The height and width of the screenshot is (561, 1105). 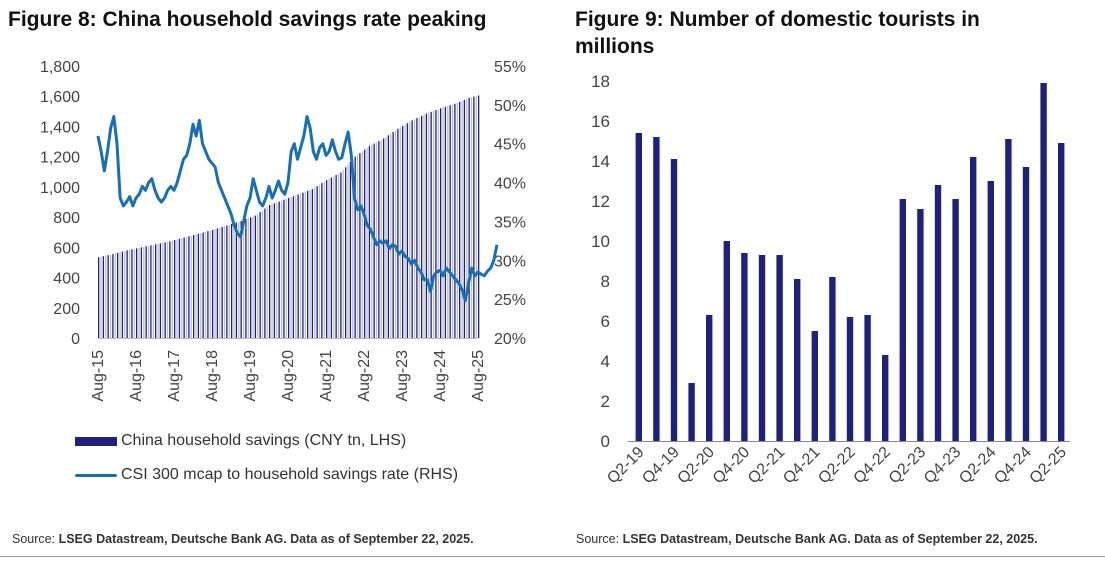 What do you see at coordinates (605, 281) in the screenshot?
I see `fig9-y-tick-label: 8` at bounding box center [605, 281].